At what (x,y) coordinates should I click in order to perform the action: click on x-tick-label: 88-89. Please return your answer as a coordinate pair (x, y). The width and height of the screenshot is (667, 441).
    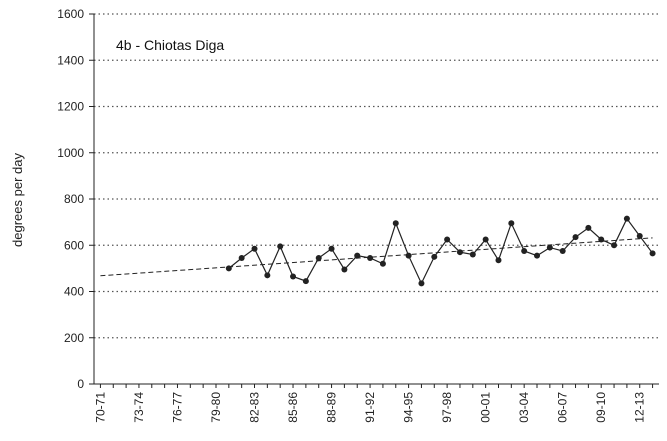
    Looking at the image, I should click on (332, 407).